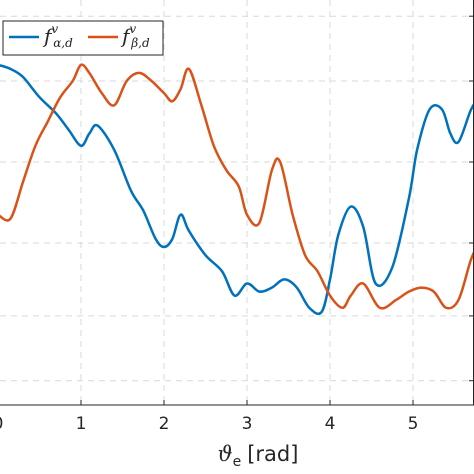 This screenshot has height=474, width=474. What do you see at coordinates (81, 424) in the screenshot?
I see `x-tick-label-1: 1` at bounding box center [81, 424].